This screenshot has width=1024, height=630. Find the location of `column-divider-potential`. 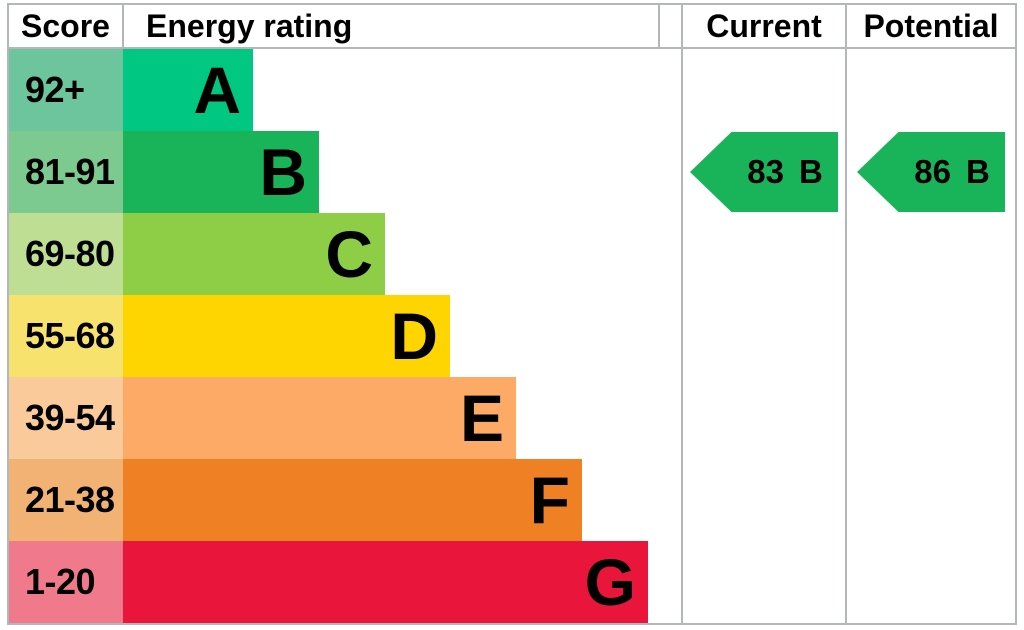

column-divider-potential is located at coordinates (846, 314).